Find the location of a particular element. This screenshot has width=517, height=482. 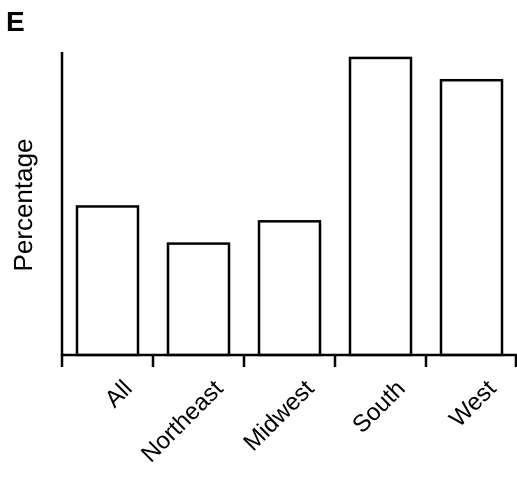

bar-south is located at coordinates (380, 206).